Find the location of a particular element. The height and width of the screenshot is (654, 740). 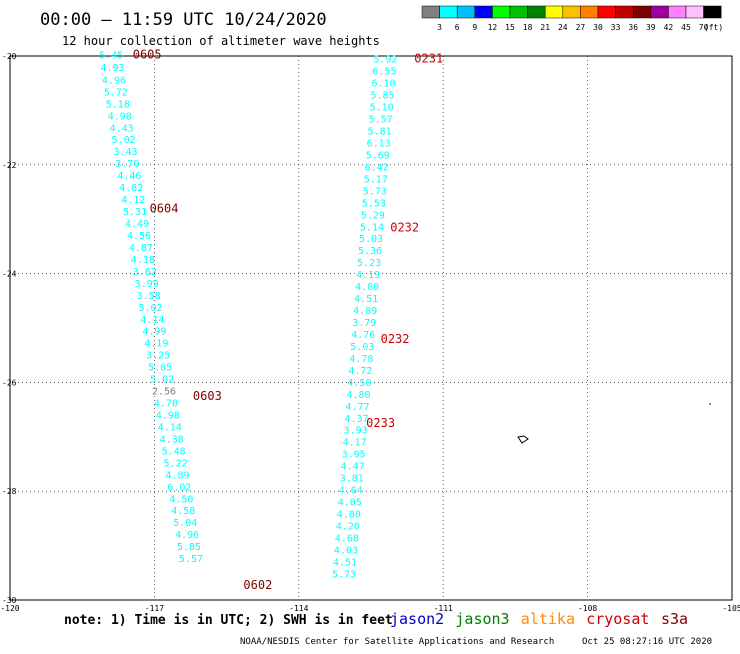

x-tick-label: -105 is located at coordinates (731, 608).